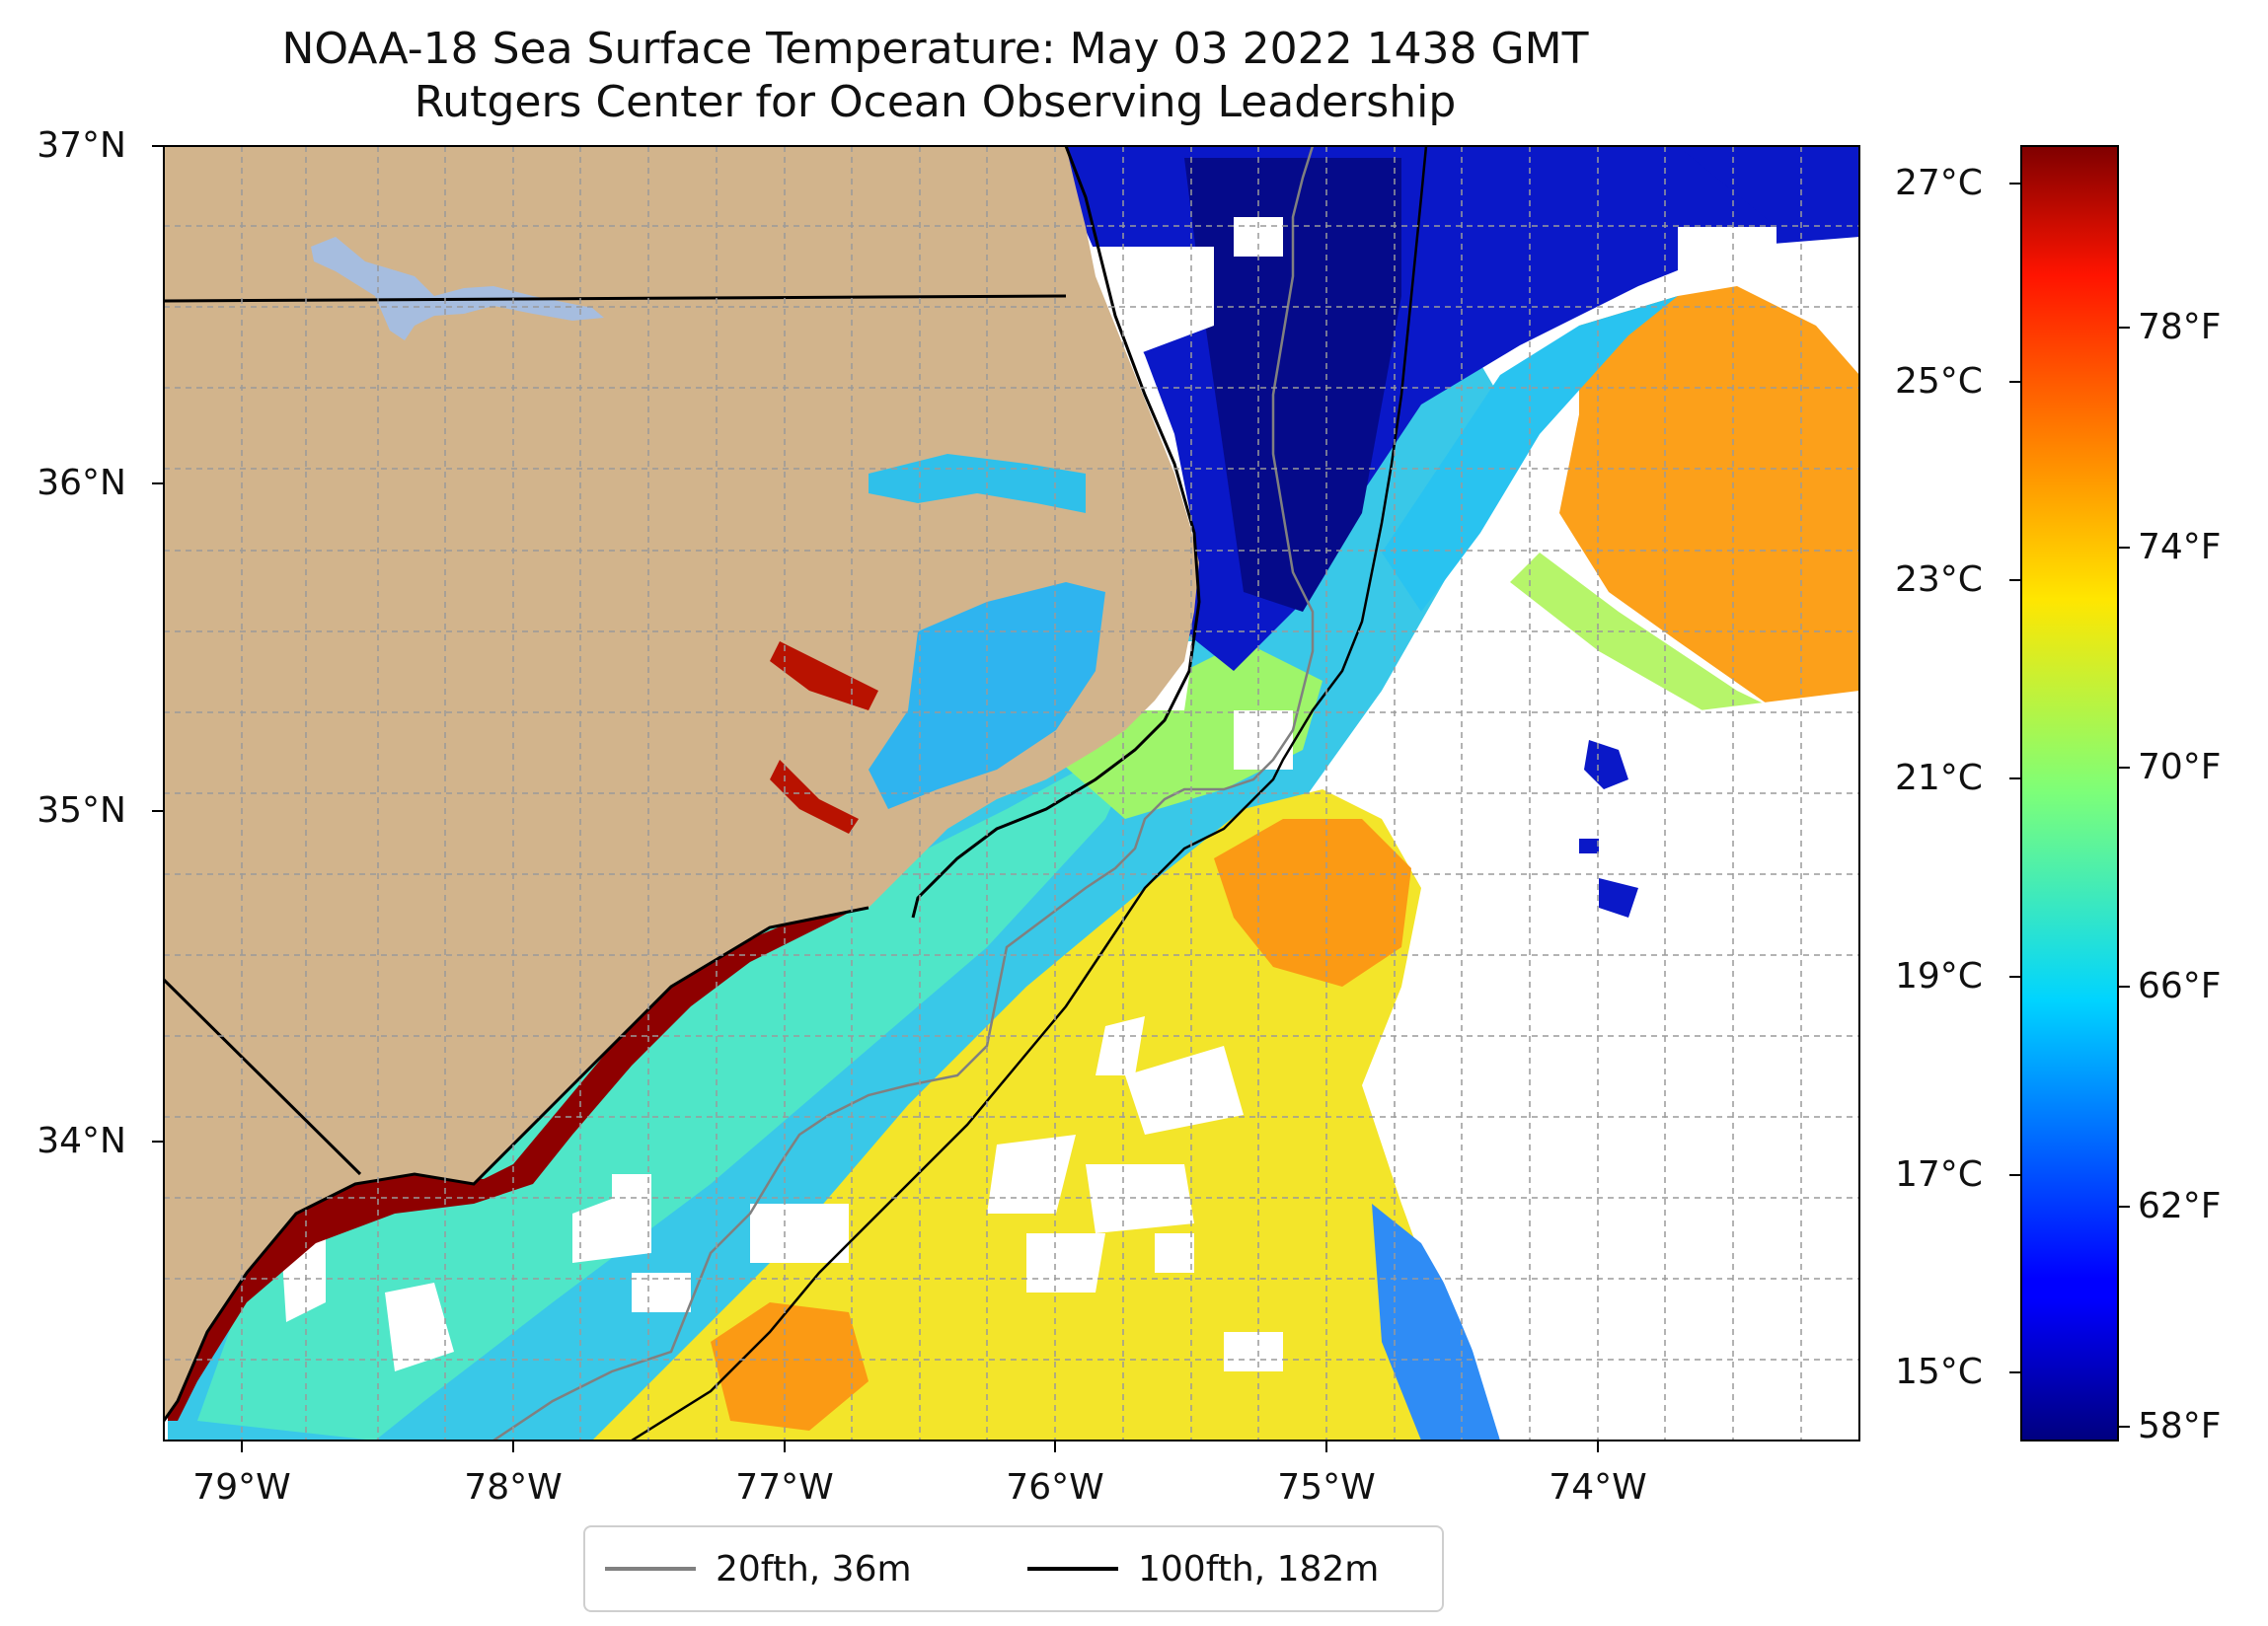  I want to click on lon-tick-label: 76°W, so click(1055, 1487).